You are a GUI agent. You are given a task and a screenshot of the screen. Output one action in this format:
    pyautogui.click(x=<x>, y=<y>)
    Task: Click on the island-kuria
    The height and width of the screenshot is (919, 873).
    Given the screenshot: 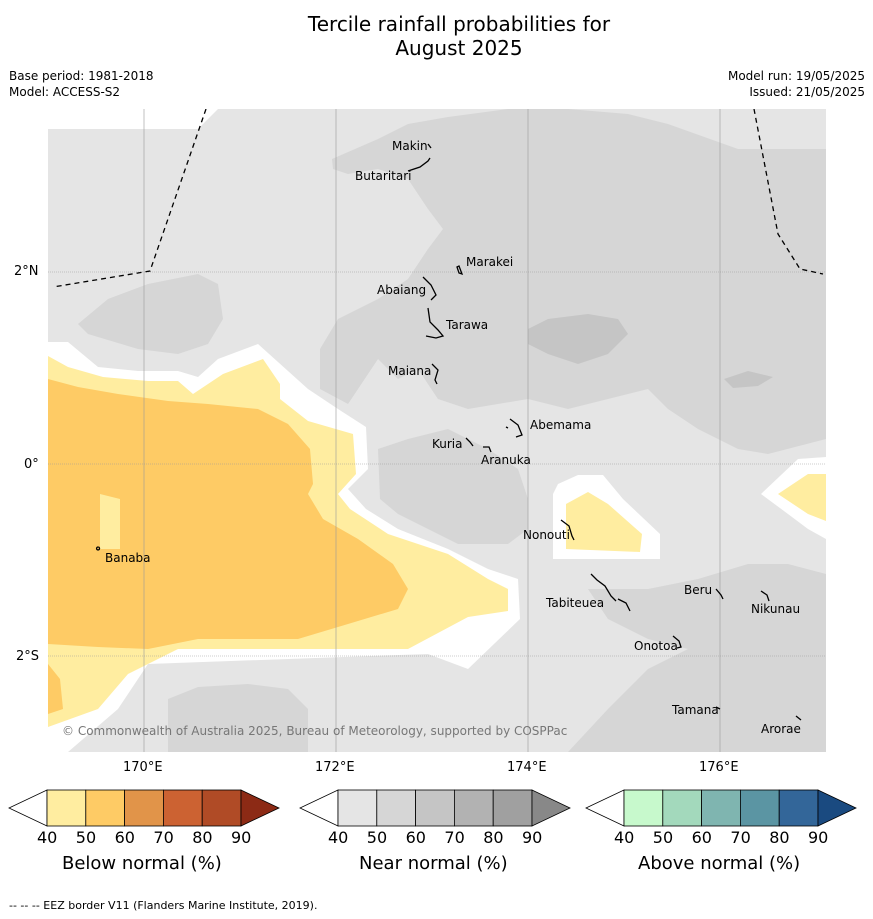 What is the action you would take?
    pyautogui.click(x=469, y=442)
    